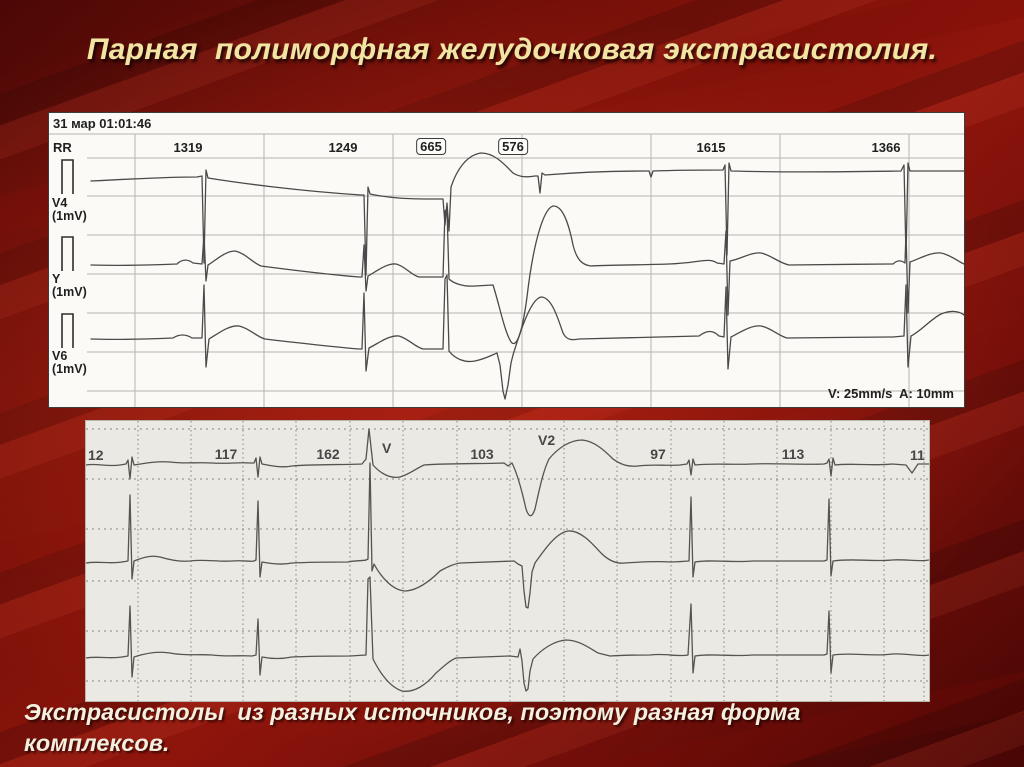 The image size is (1024, 767). Describe the element at coordinates (431, 146) in the screenshot. I see `rr-value-boxed: 665` at that location.